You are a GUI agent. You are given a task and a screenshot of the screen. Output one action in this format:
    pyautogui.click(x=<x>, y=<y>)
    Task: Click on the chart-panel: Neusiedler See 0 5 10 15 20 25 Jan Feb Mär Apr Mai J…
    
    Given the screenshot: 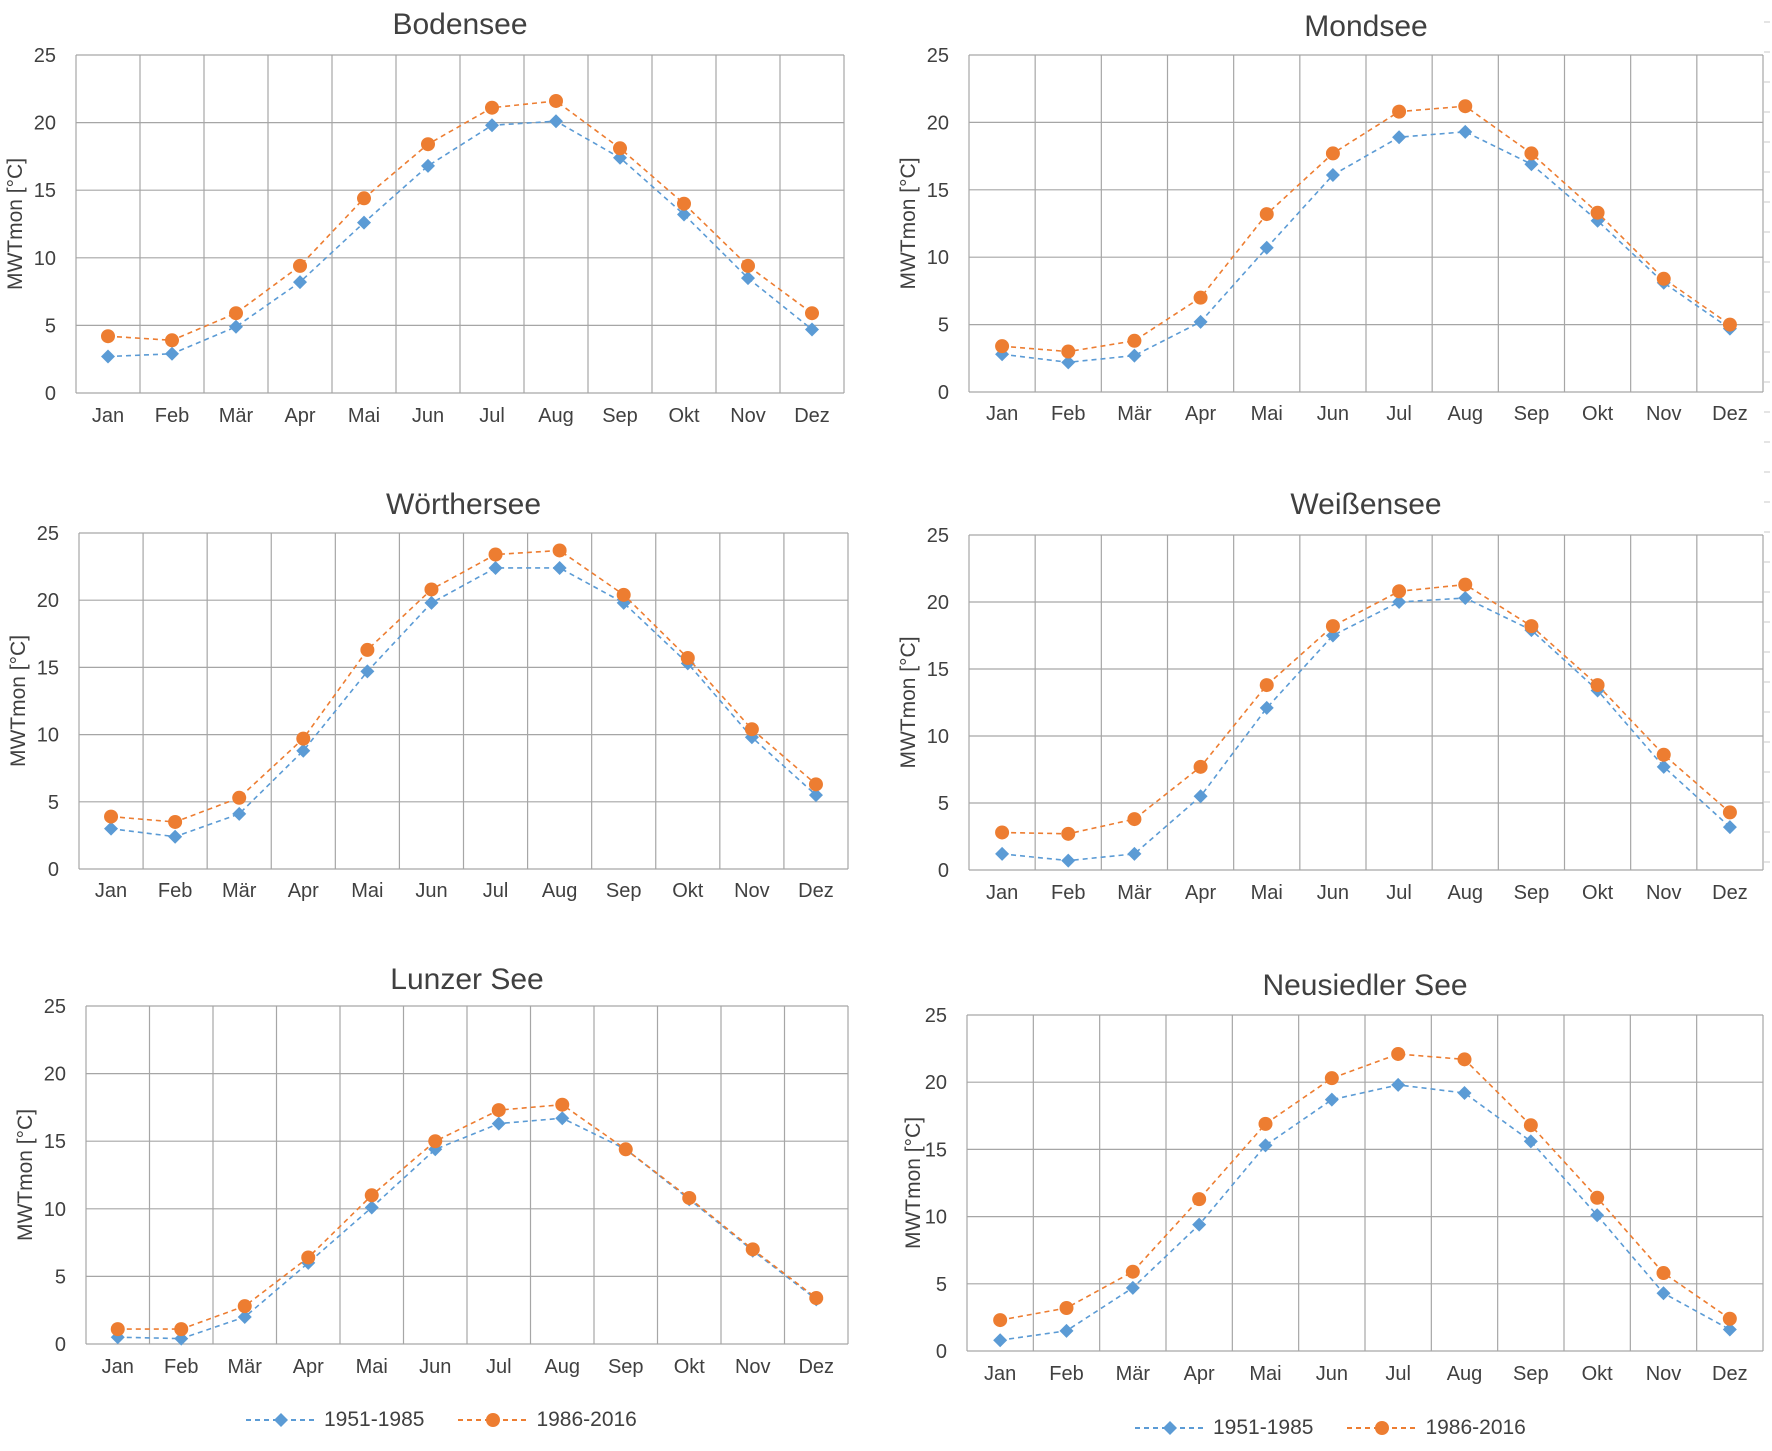 What is the action you would take?
    pyautogui.click(x=1333, y=1177)
    